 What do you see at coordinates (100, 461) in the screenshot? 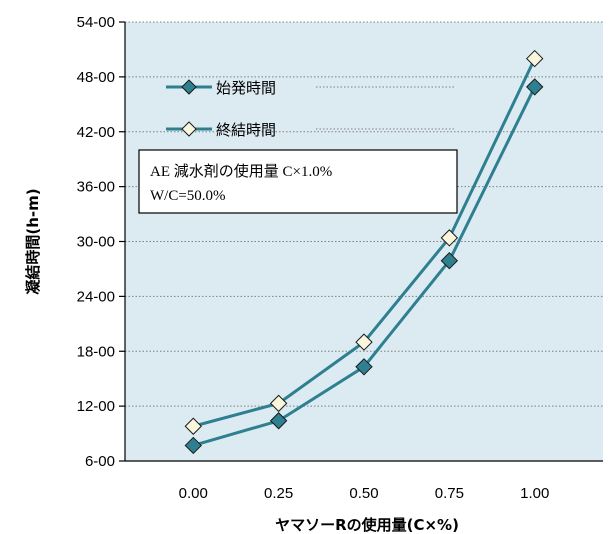
I see `y-tick-label: 6-00` at bounding box center [100, 461].